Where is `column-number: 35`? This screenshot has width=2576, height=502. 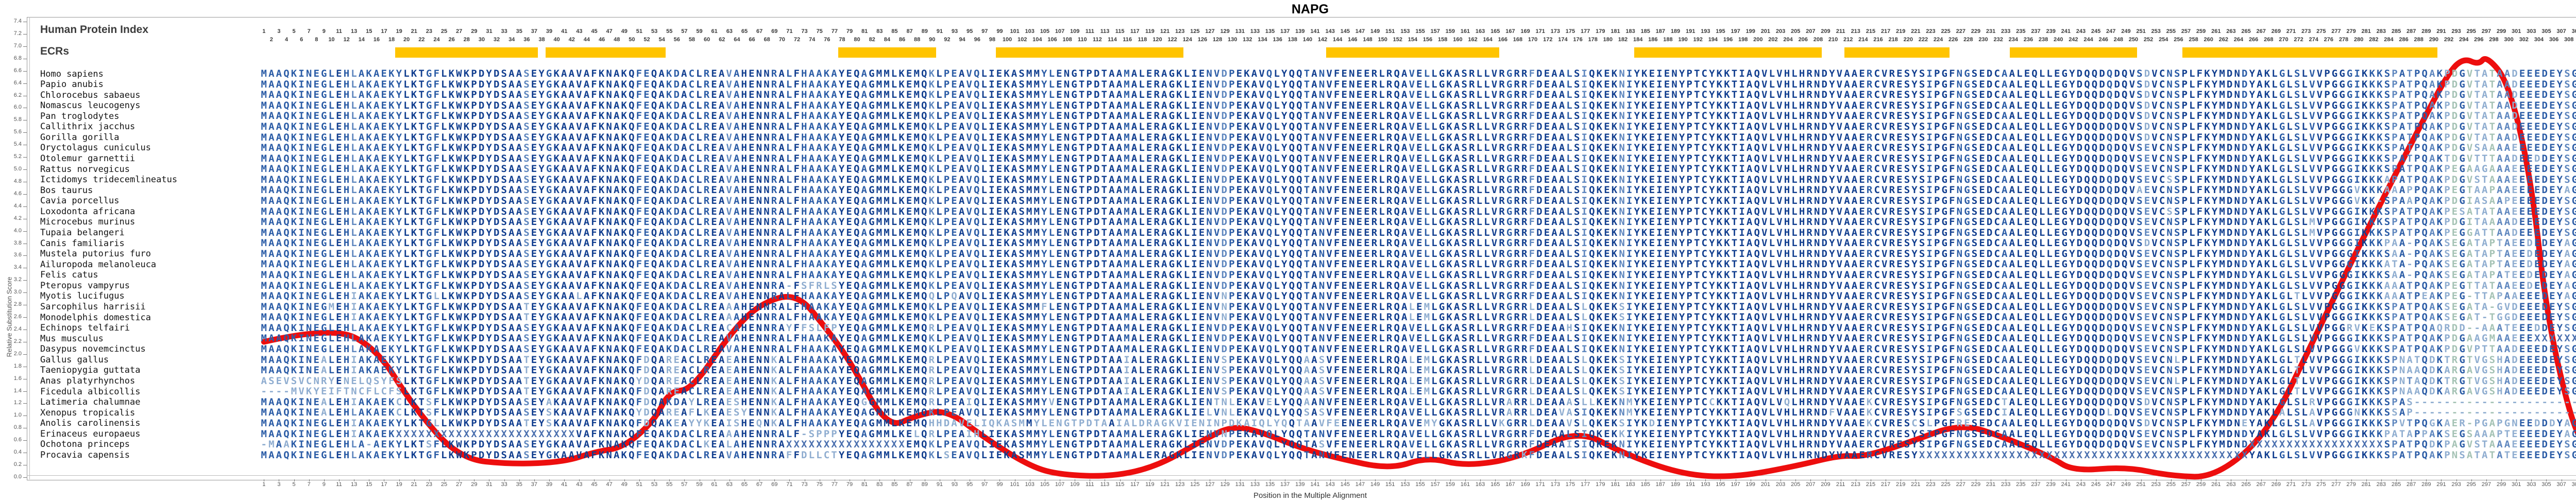 column-number: 35 is located at coordinates (519, 31).